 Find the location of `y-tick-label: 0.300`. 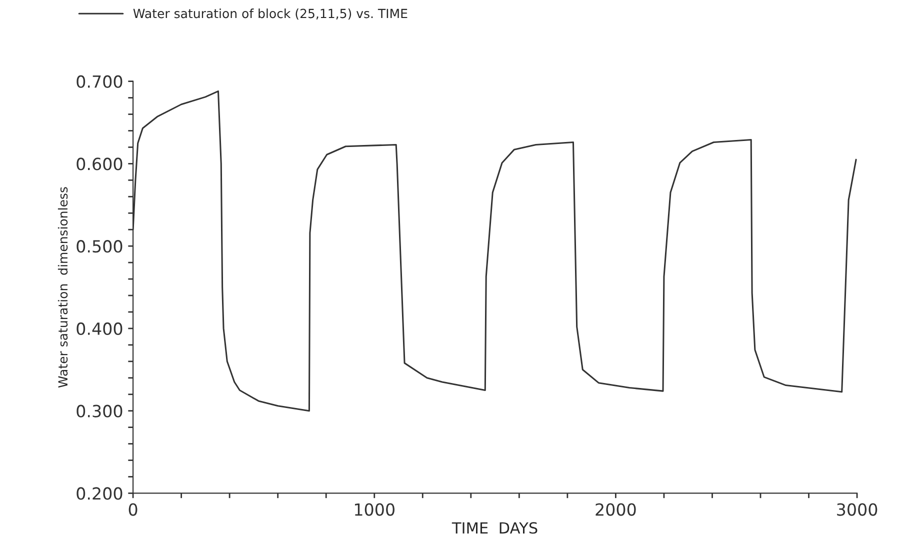

y-tick-label: 0.300 is located at coordinates (99, 411).